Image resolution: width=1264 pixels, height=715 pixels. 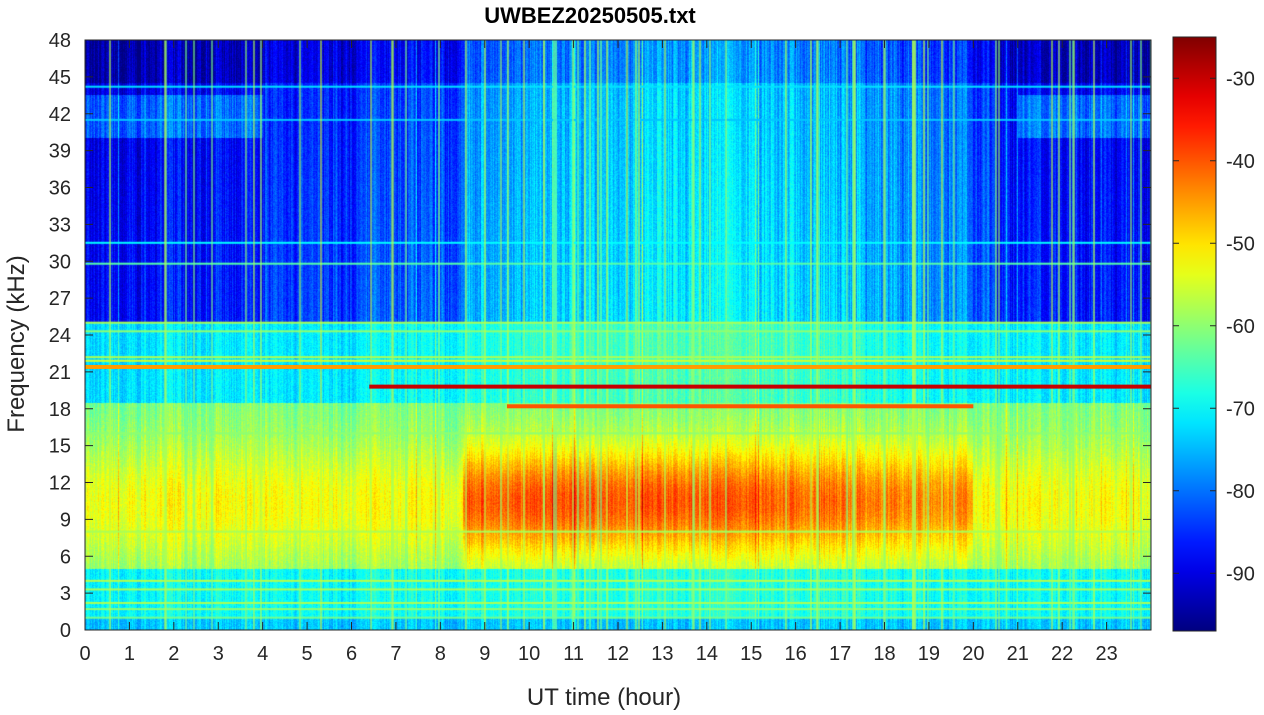 I want to click on x-tick-label: 11, so click(x=573, y=654).